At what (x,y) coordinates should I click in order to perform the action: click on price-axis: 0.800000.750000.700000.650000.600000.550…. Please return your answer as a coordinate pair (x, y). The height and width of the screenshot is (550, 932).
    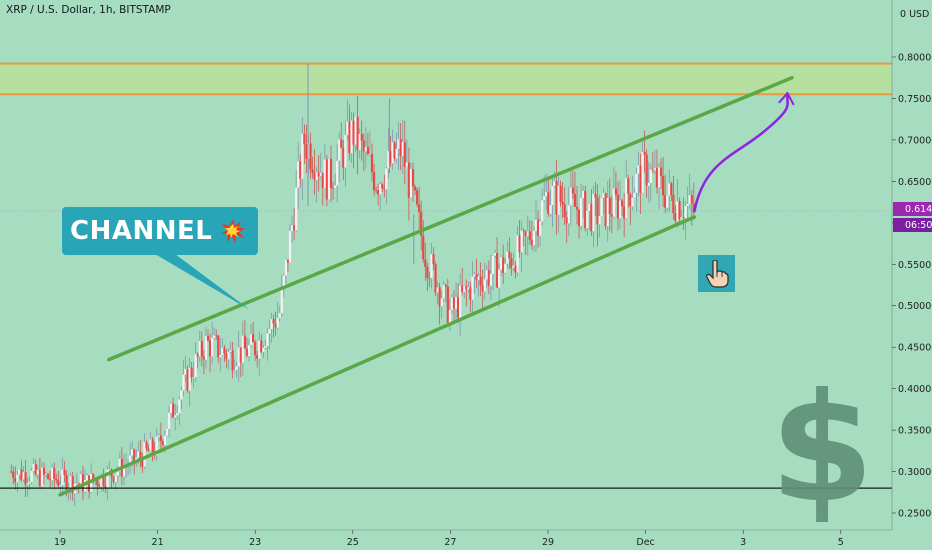
    Looking at the image, I should click on (911, 275).